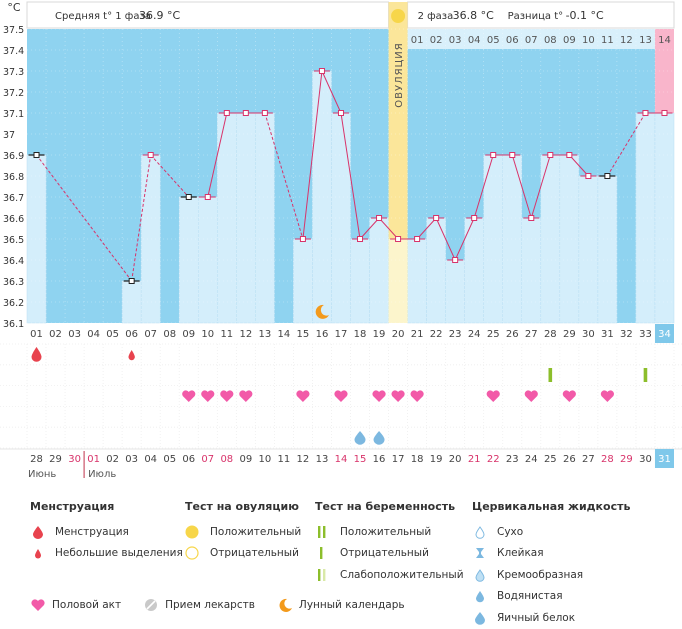 This screenshot has width=682, height=629. Describe the element at coordinates (389, 554) in the screenshot. I see `legend-item: Отрицательный` at that location.